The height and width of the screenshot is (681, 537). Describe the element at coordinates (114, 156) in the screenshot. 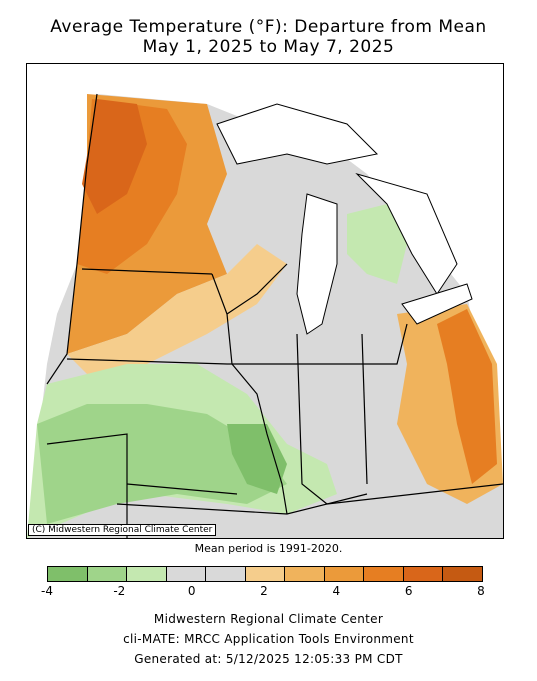

I see `hot-anomaly-core` at that location.